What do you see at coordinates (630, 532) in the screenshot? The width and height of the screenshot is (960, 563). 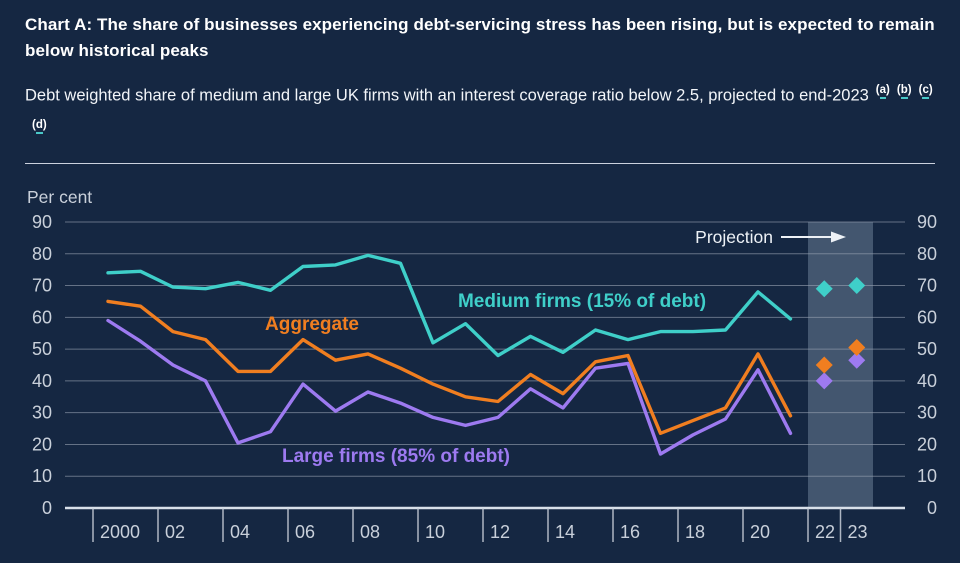 I see `x-tick-label-2016: 16` at bounding box center [630, 532].